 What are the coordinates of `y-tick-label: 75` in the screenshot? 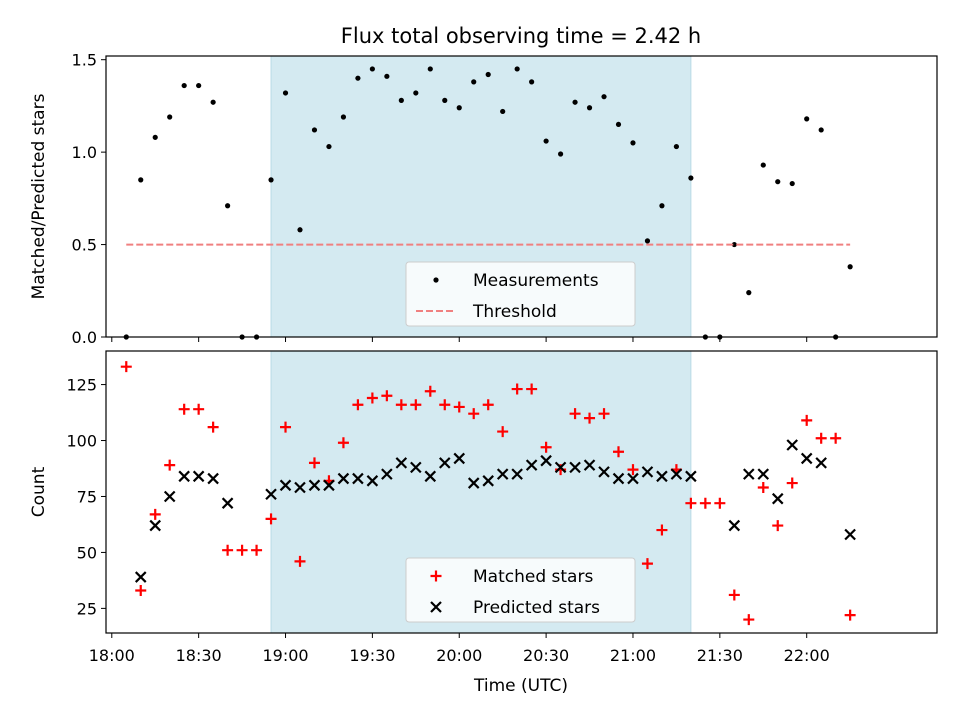 It's located at (87, 496).